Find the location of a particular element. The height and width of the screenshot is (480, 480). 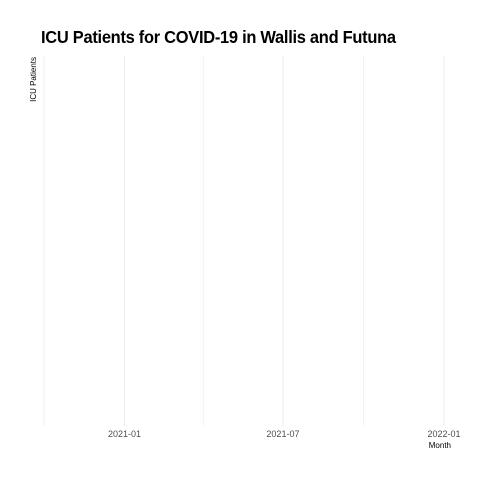

x-tick-label: 2022-01 is located at coordinates (443, 434).